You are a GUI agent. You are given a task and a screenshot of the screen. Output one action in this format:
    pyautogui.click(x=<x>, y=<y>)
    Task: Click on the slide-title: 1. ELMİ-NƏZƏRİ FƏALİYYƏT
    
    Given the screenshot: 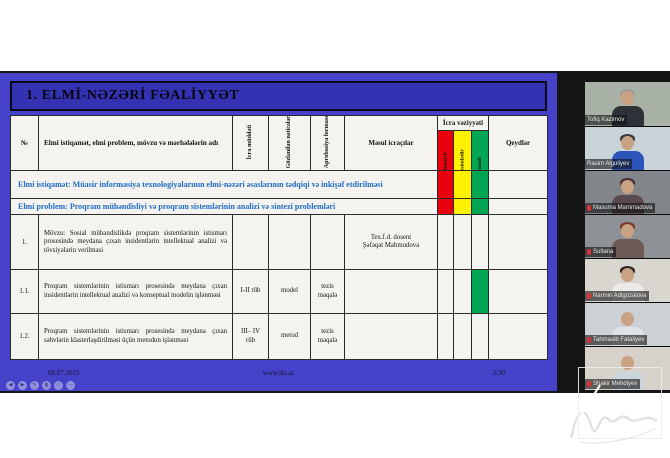 What is the action you would take?
    pyautogui.click(x=133, y=95)
    